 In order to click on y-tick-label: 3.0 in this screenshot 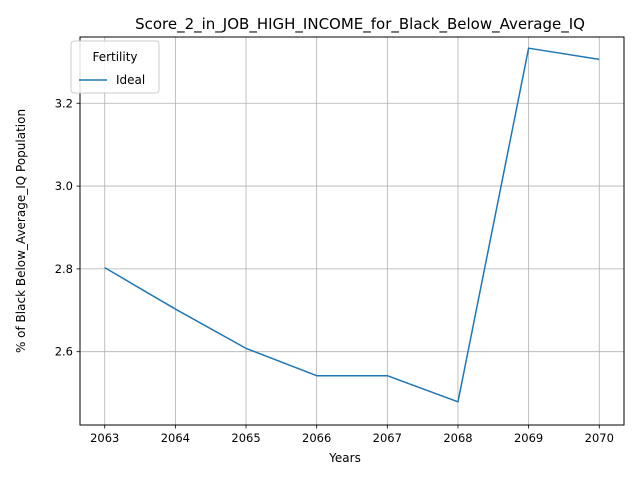, I will do `click(64, 186)`.